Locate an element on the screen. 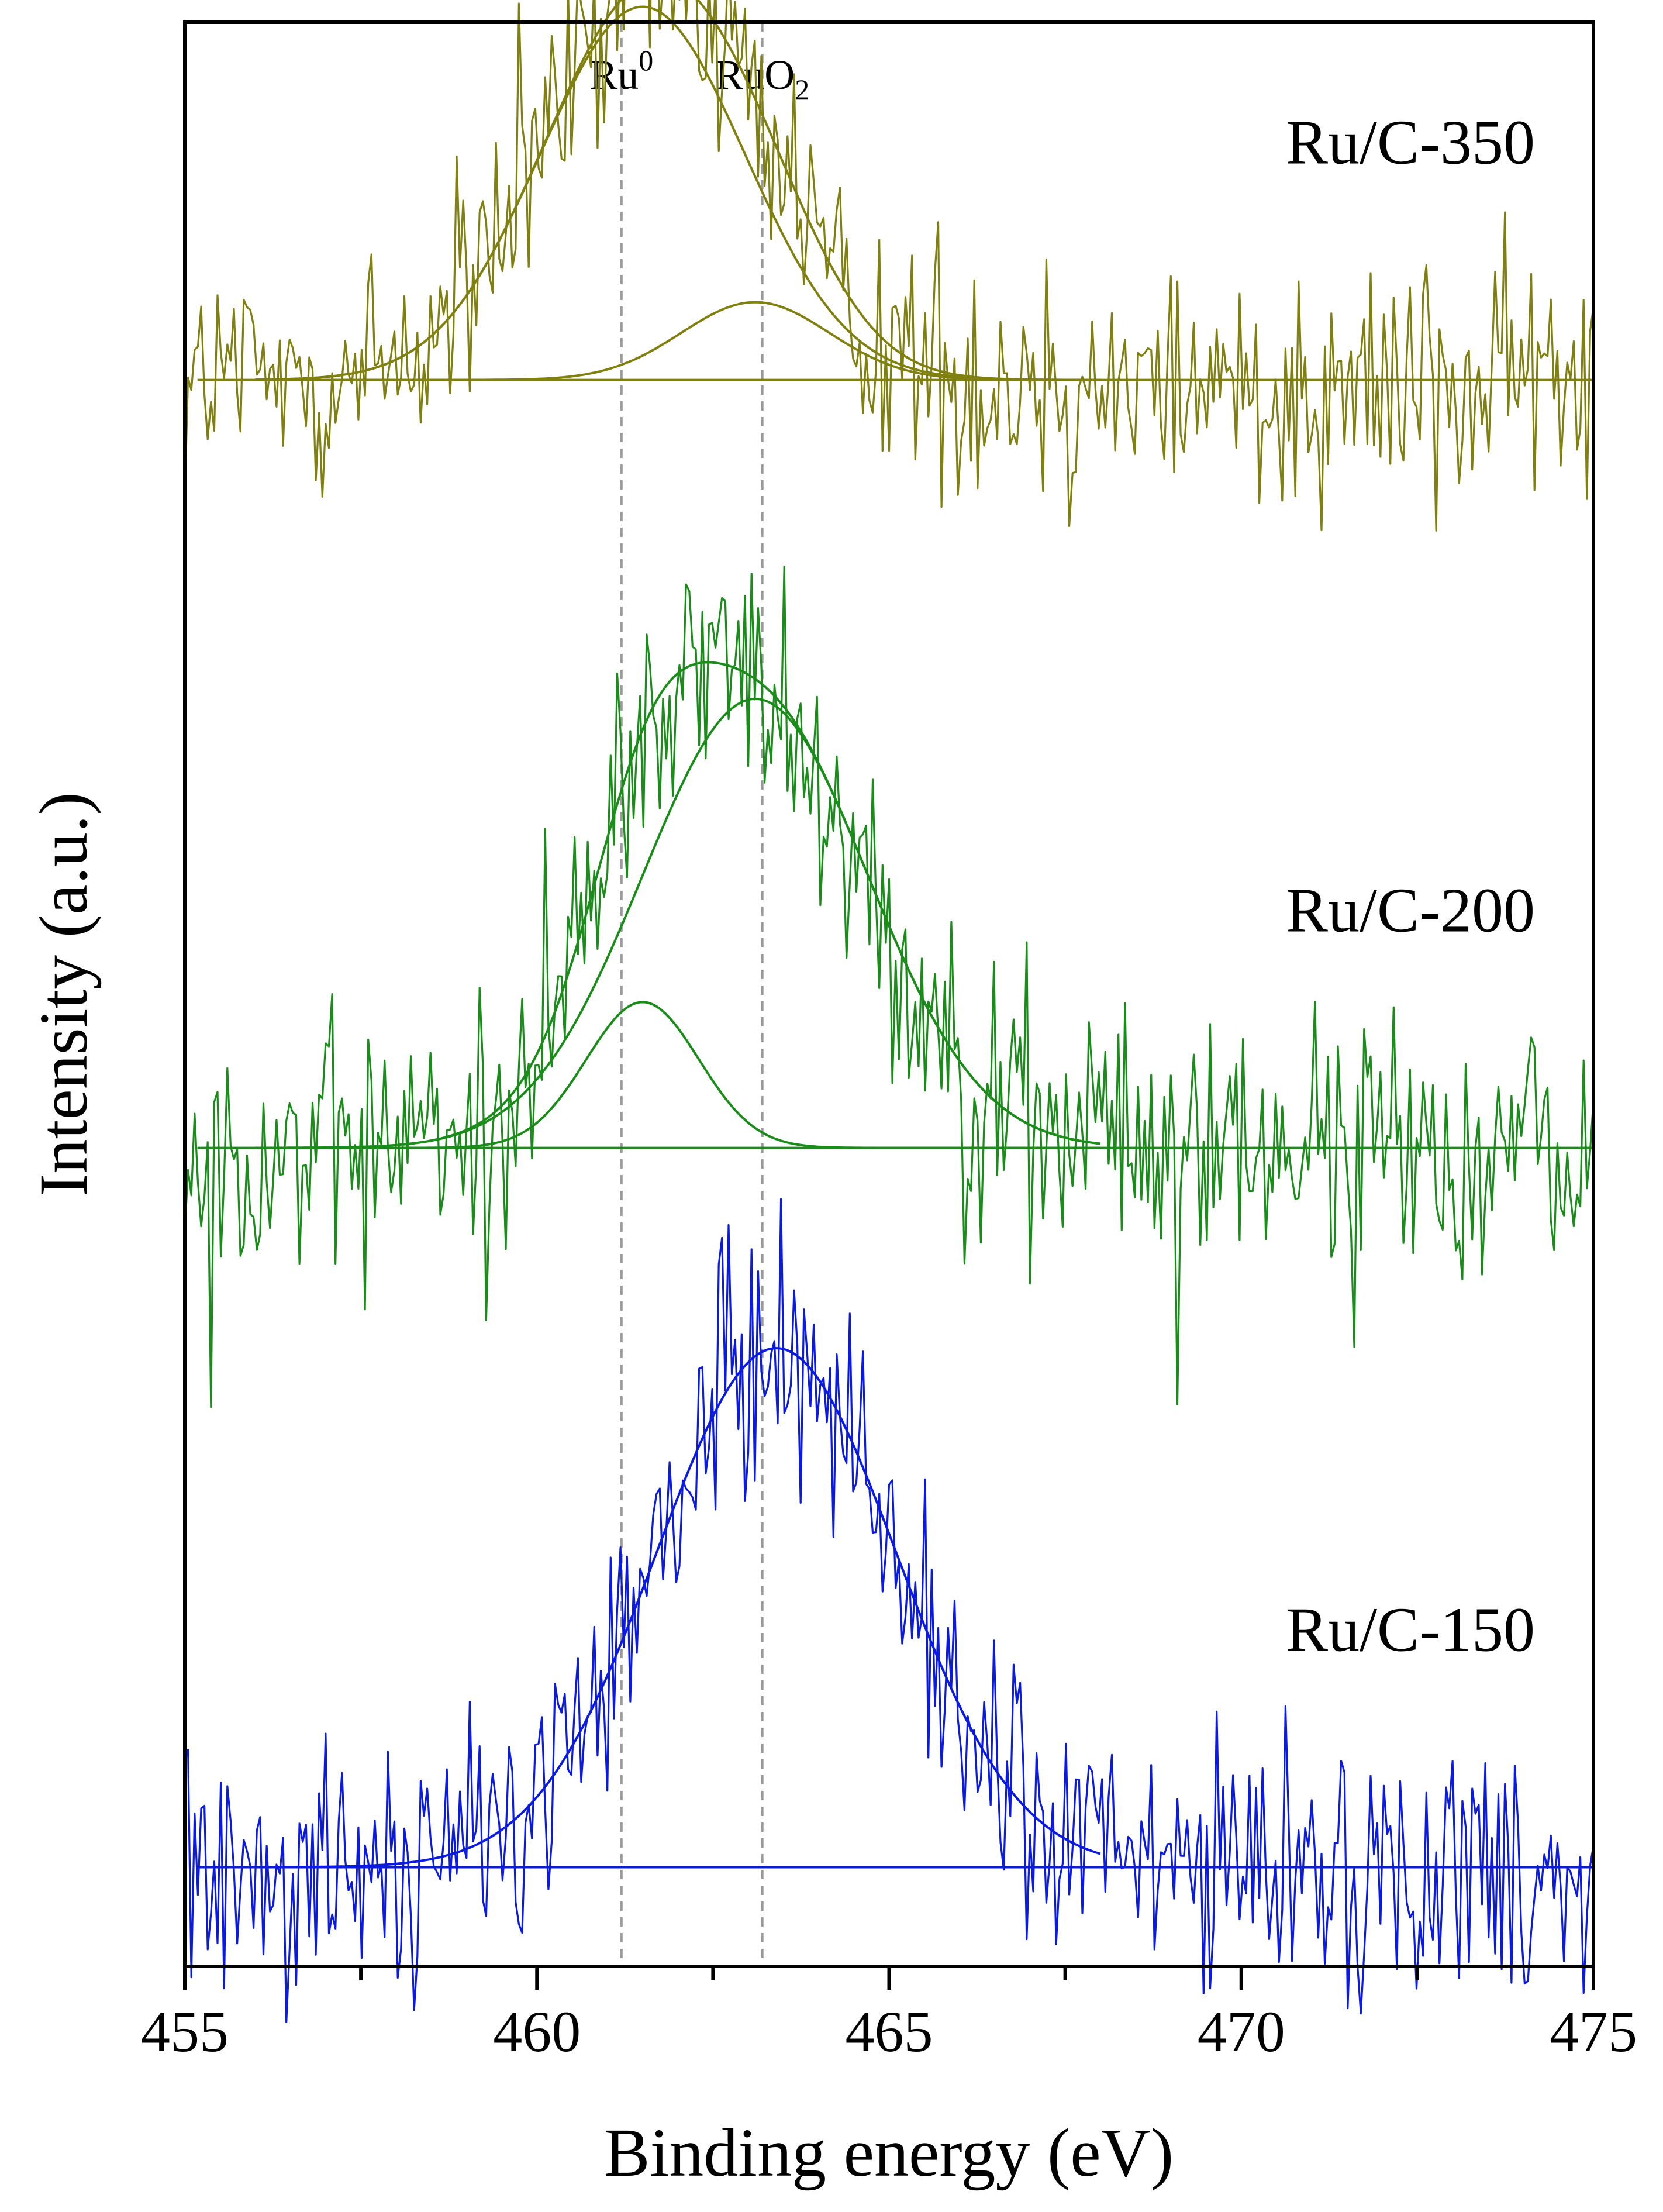 The width and height of the screenshot is (1663, 2212). sample-label: Ru/C-200 is located at coordinates (1410, 911).